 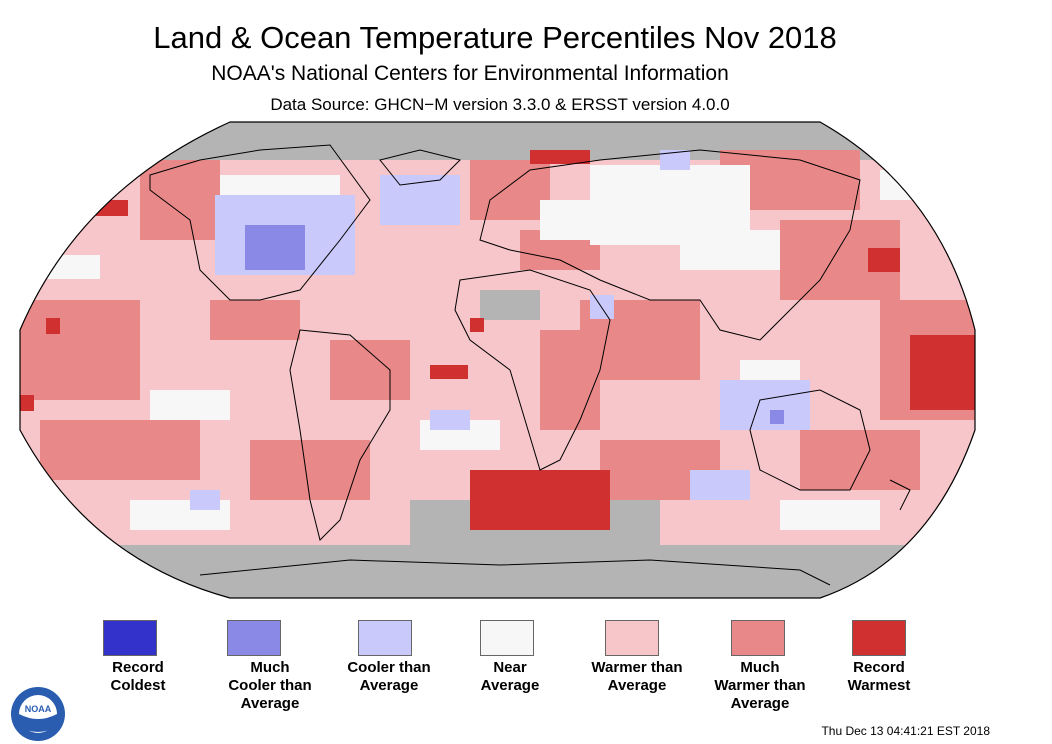 I want to click on legend-swatch-record-coldest, so click(x=130, y=638).